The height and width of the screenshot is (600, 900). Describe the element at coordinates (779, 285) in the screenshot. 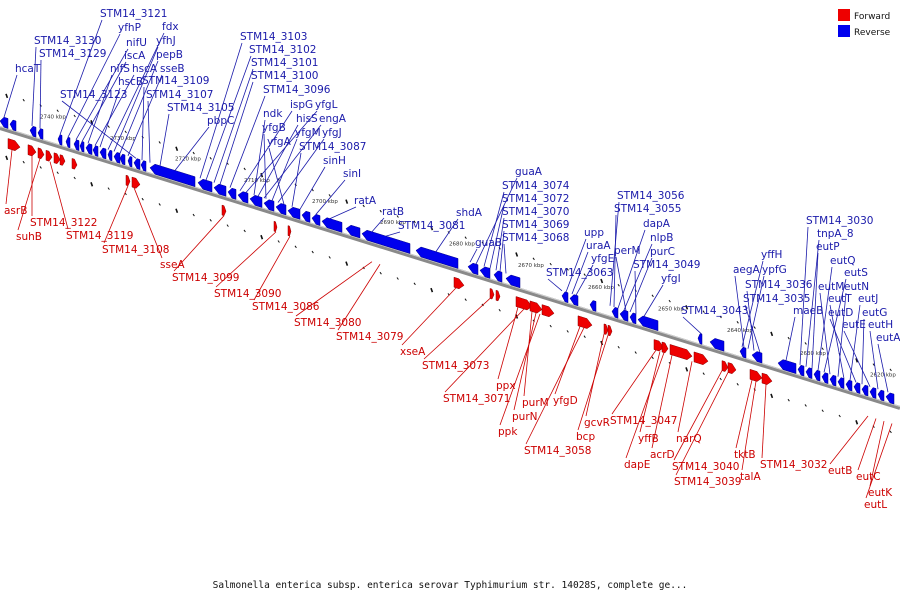

I see `reverse-gene-label: STM14_3036` at that location.